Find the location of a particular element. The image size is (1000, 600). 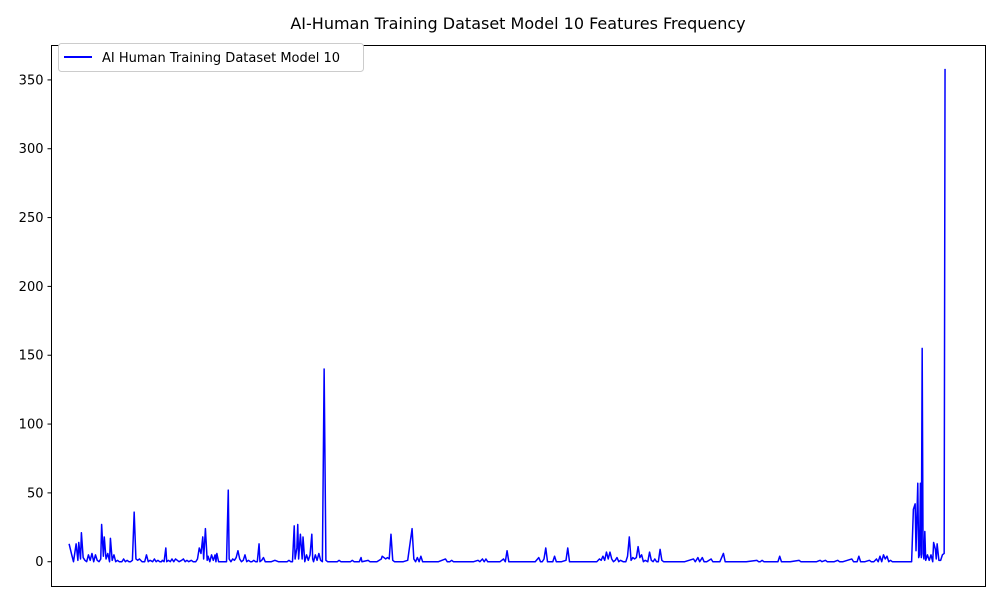

legend-label: AI Human Training Dataset Model 10 is located at coordinates (221, 58).